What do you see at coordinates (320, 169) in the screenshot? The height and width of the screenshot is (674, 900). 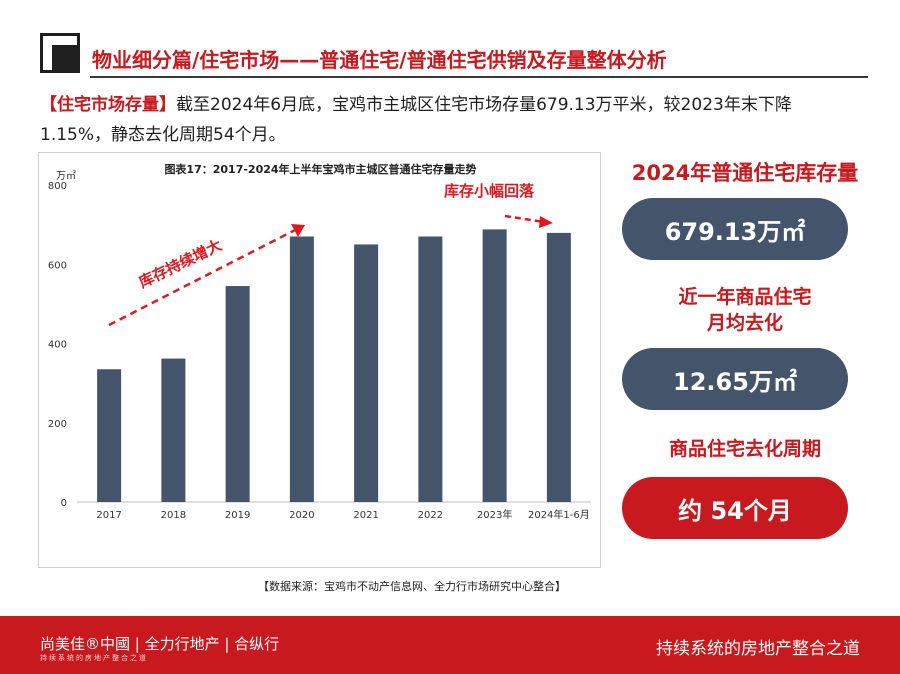 I see `chart-title: 图表17：2017-2024年上半年宝鸡市主城区普通住宅存量走势` at bounding box center [320, 169].